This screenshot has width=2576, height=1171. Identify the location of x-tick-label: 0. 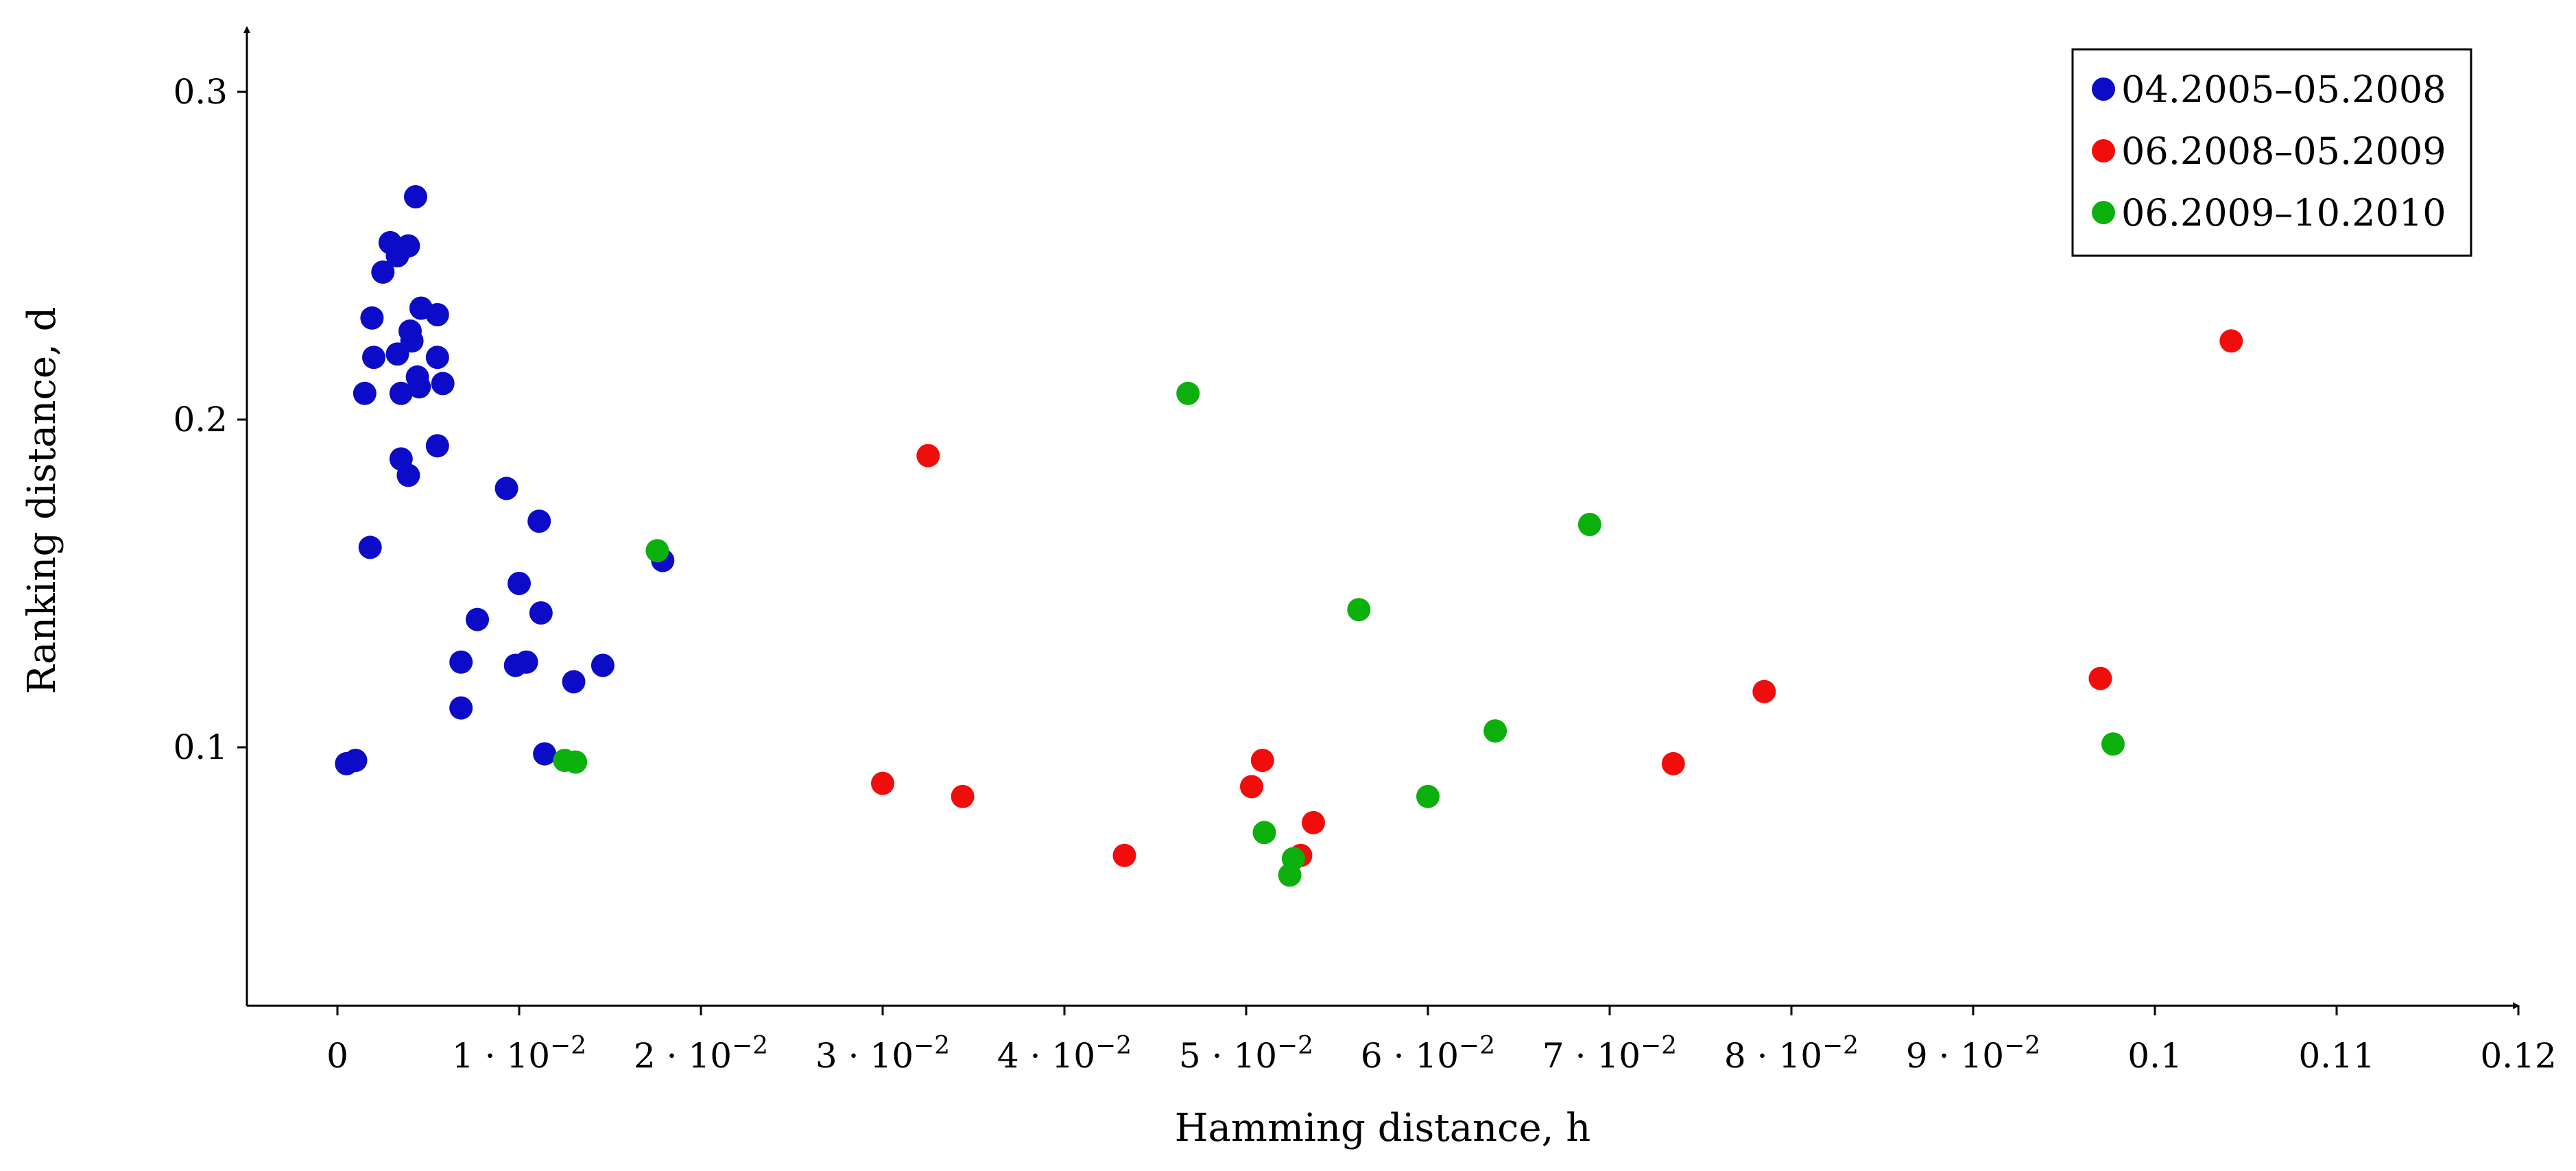
(337, 1056).